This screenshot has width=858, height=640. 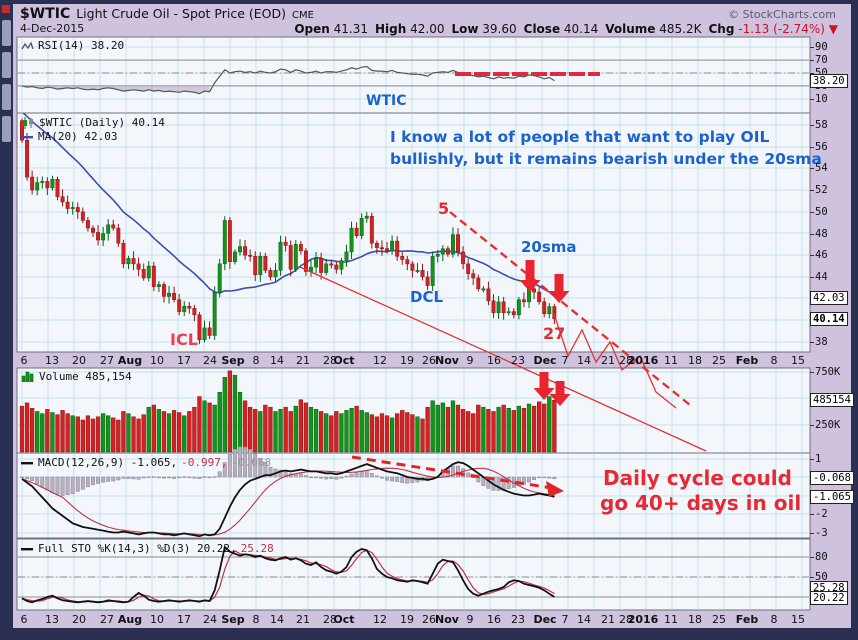 What do you see at coordinates (452, 472) in the screenshot?
I see `macd-trend-dashed-arrow` at bounding box center [452, 472].